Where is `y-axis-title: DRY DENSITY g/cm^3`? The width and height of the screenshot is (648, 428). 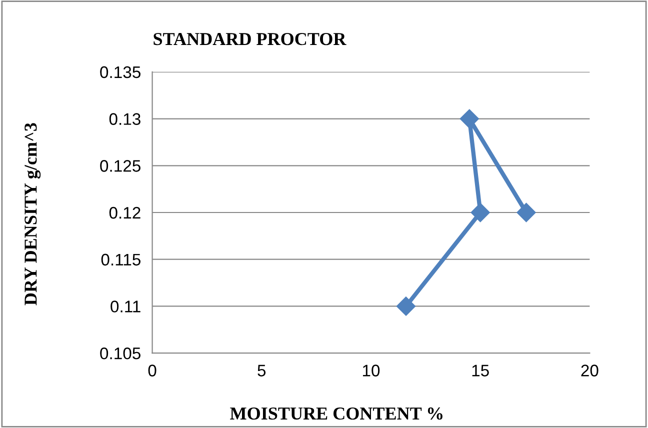
y-axis-title: DRY DENSITY g/cm^3 is located at coordinates (32, 214).